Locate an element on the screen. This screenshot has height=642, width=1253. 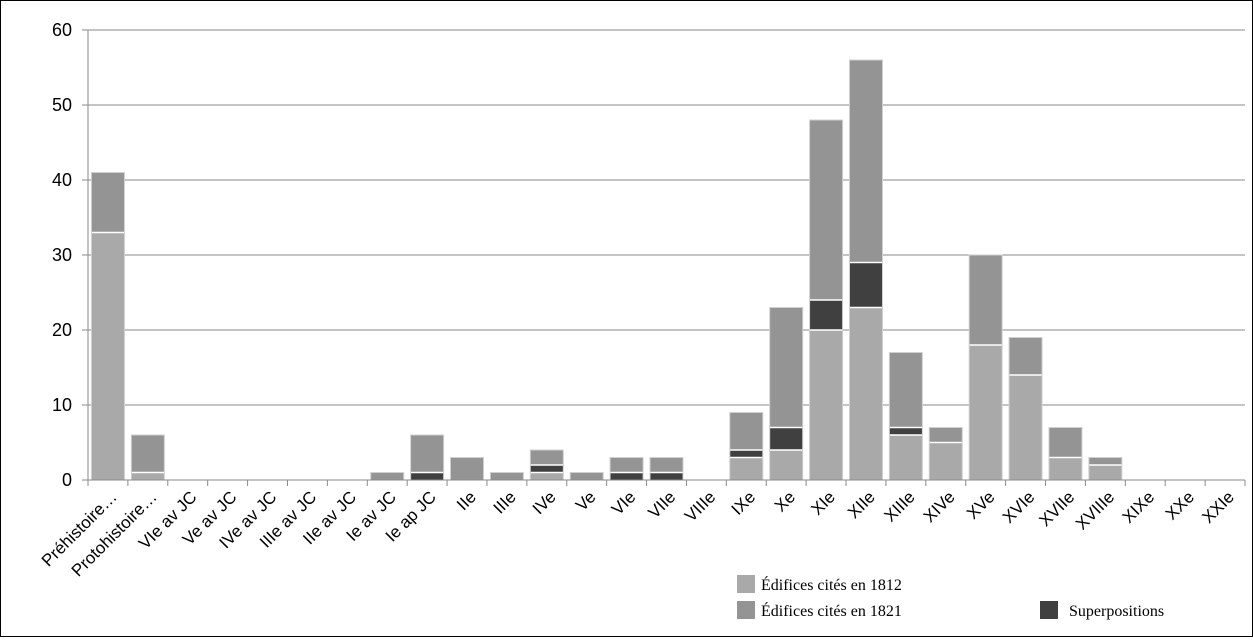
y-tick-label: 10 is located at coordinates (62, 405).